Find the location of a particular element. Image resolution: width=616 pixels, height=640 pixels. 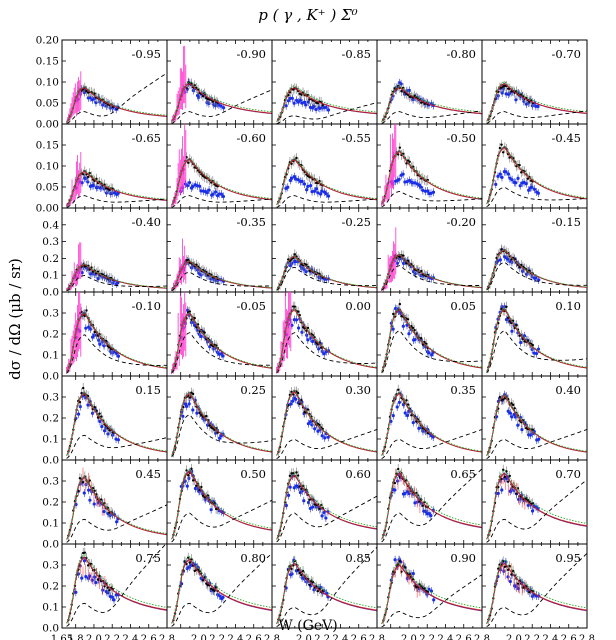

x-tick-label: 1.65 is located at coordinates (62, 637).